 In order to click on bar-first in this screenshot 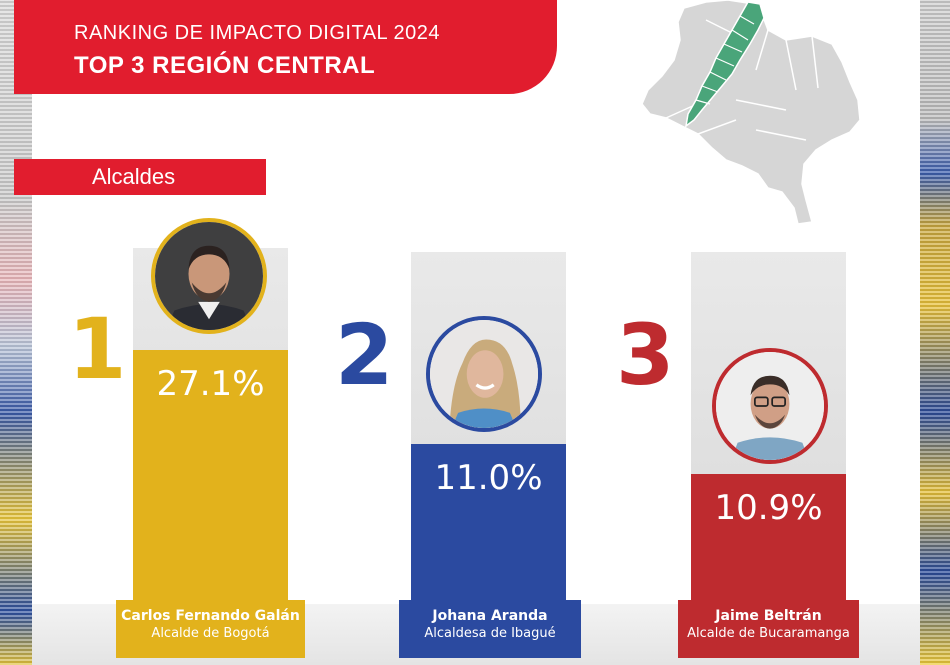, I will do `click(210, 477)`.